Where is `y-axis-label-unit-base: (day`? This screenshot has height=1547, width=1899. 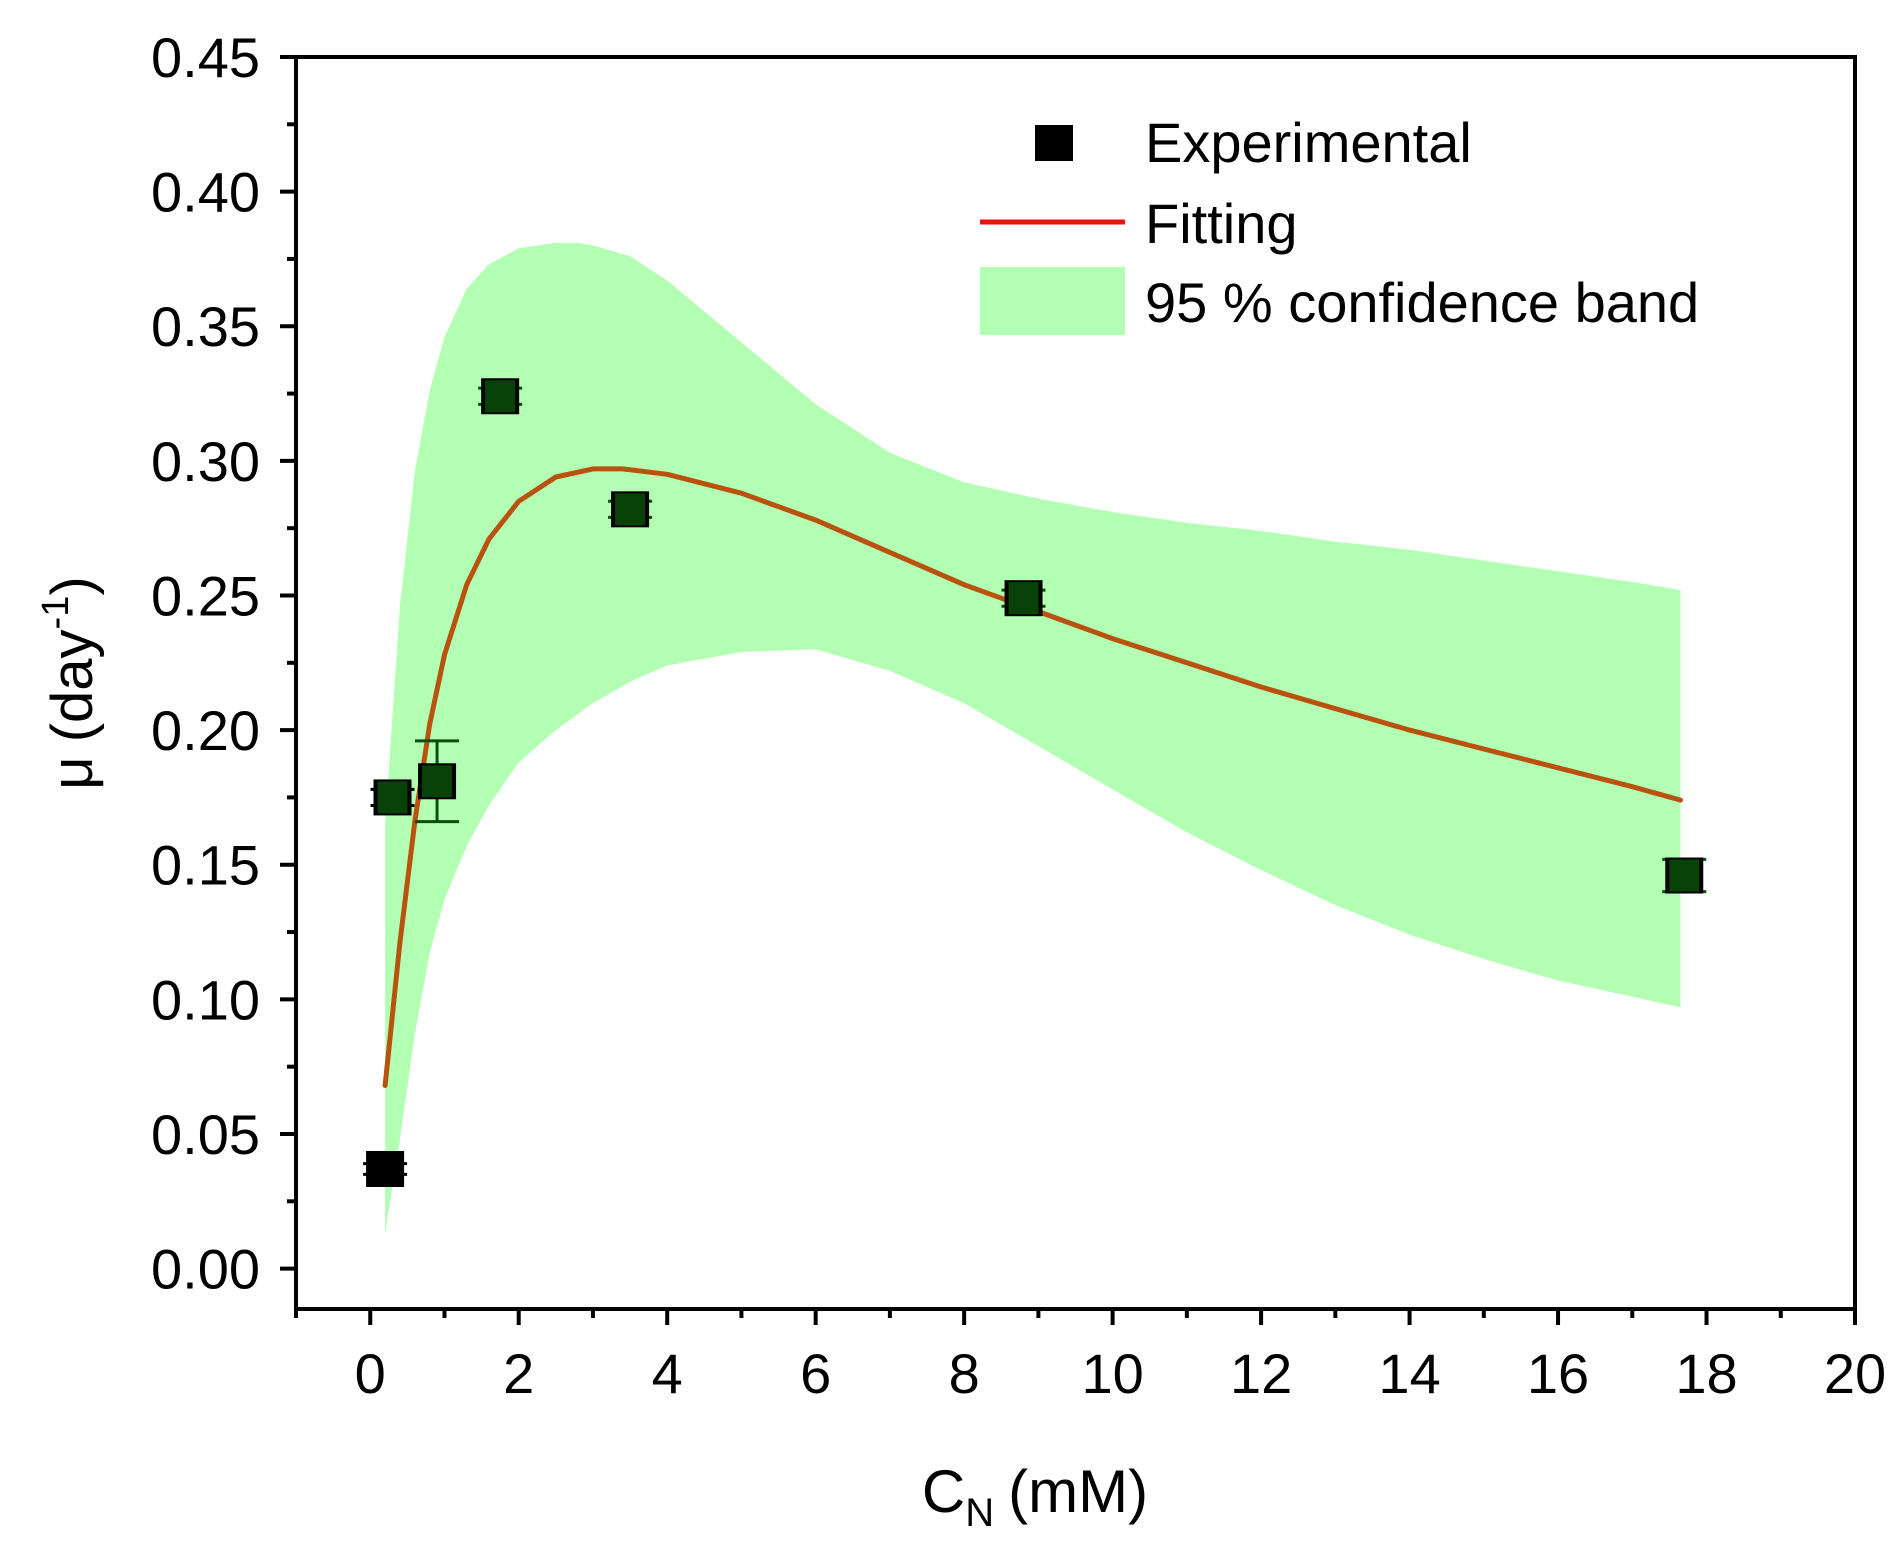 y-axis-label-unit-base: (day is located at coordinates (72, 685).